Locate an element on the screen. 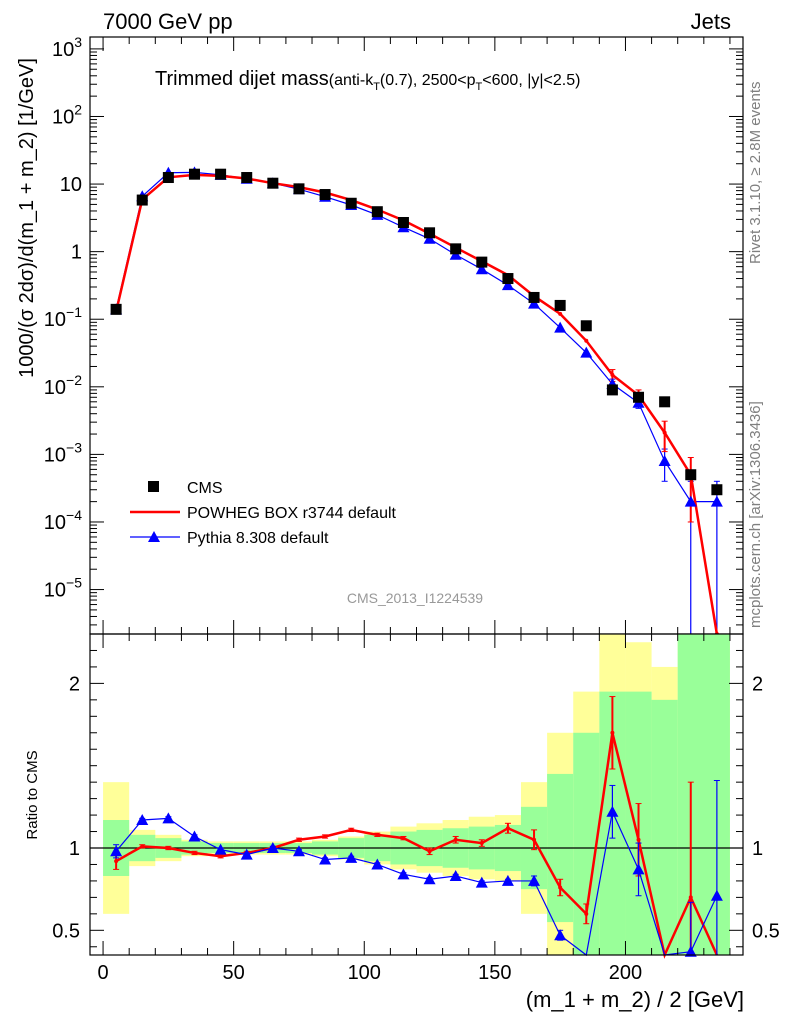  y-tick-label: 1 is located at coordinates (76, 253).